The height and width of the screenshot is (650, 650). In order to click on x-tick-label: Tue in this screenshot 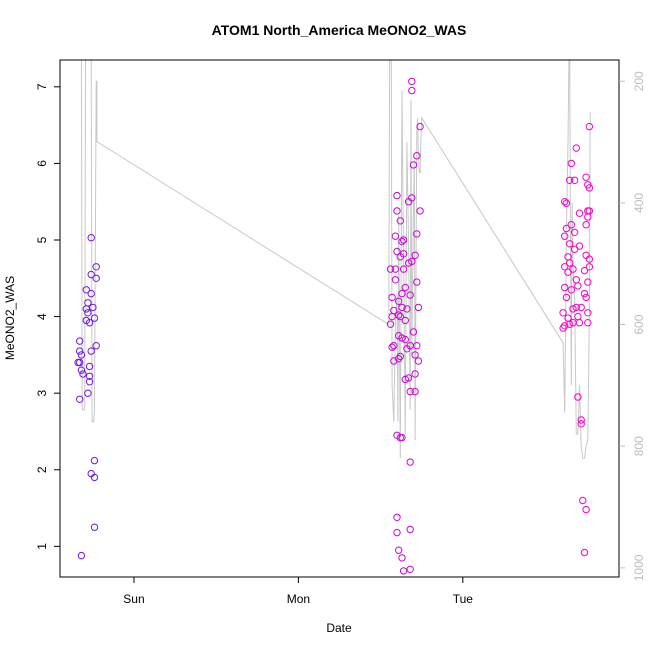, I will do `click(463, 599)`.